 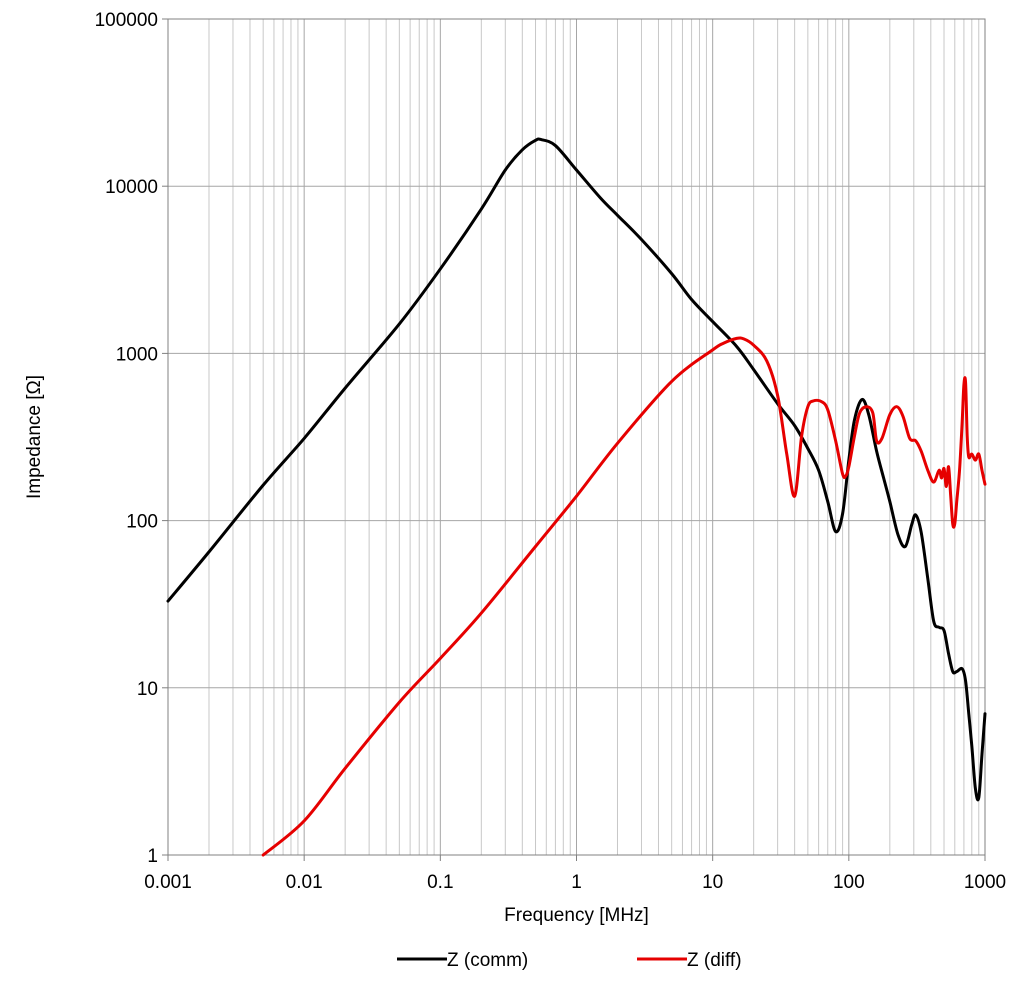 I want to click on y-tick-labels: 1 10 100 1000 10000 100000, so click(x=131, y=438).